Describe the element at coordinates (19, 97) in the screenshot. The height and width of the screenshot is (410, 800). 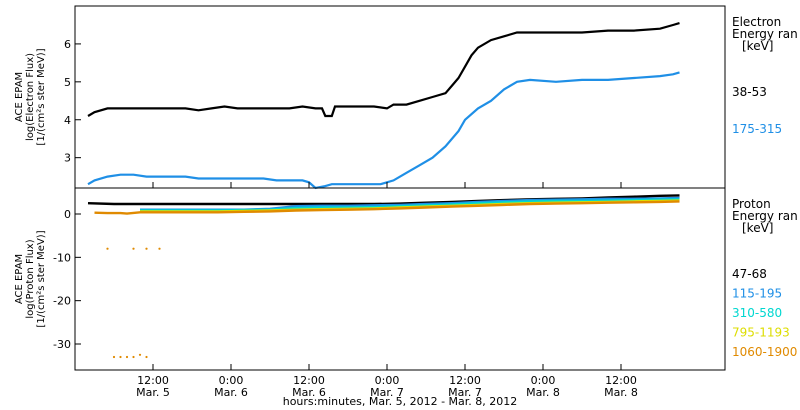
I see `electron-y-label-line: ACE EPAM` at that location.